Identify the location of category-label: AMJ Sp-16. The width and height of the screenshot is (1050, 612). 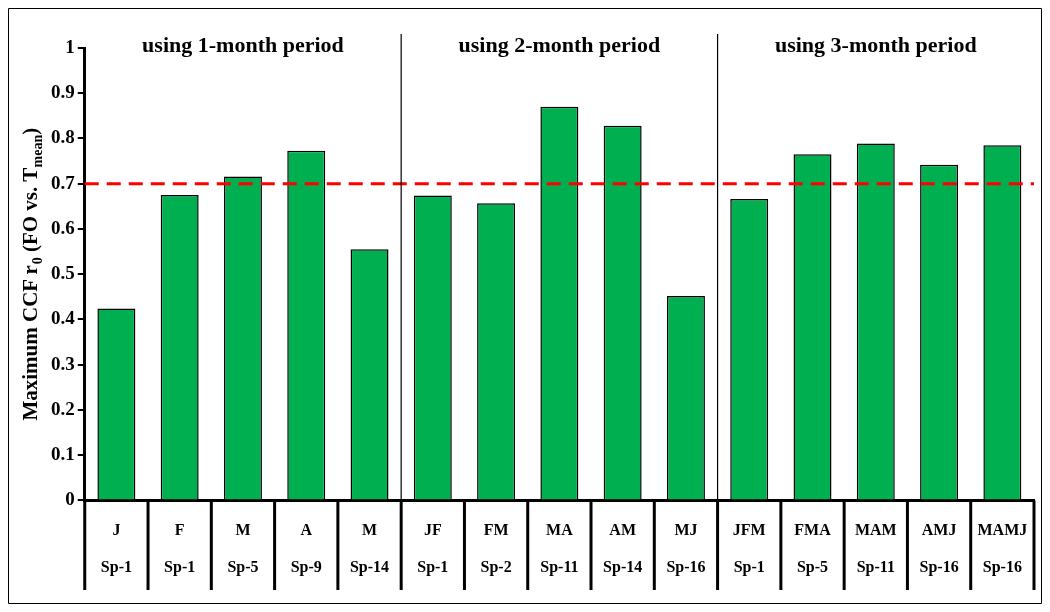
(939, 547).